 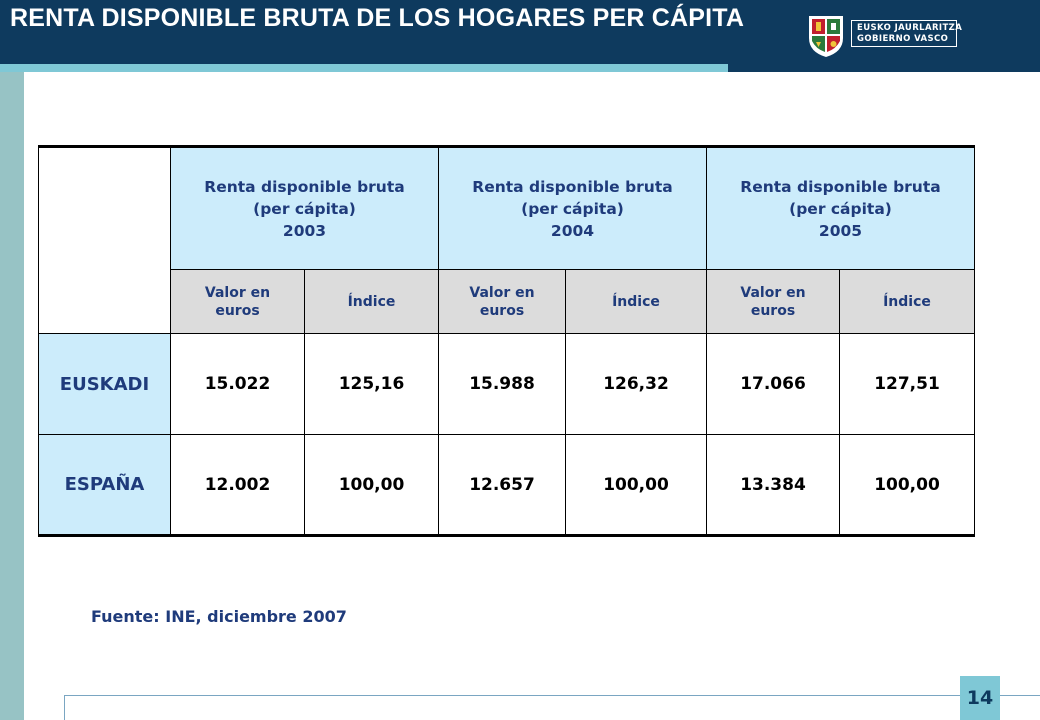 I want to click on source-note: Fuente: INE, diciembre 2007, so click(x=219, y=616).